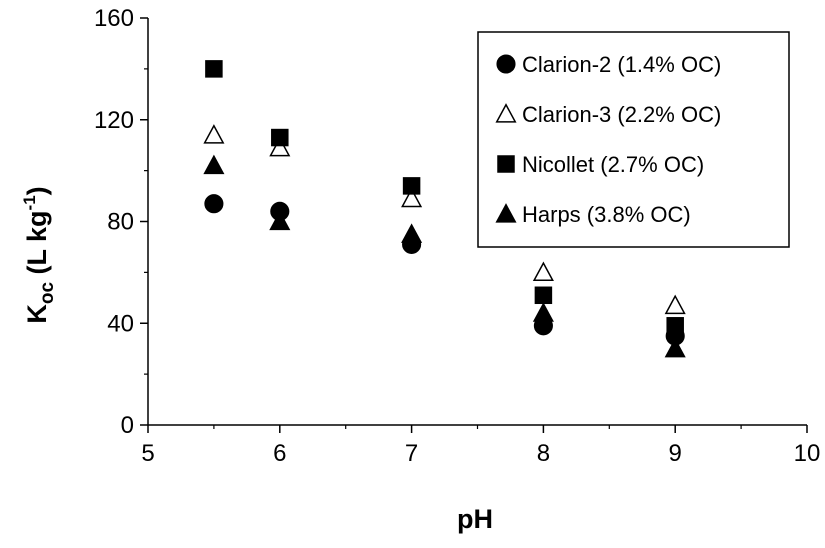 The image size is (825, 548). Describe the element at coordinates (147, 453) in the screenshot. I see `x-tick-label: 5` at that location.